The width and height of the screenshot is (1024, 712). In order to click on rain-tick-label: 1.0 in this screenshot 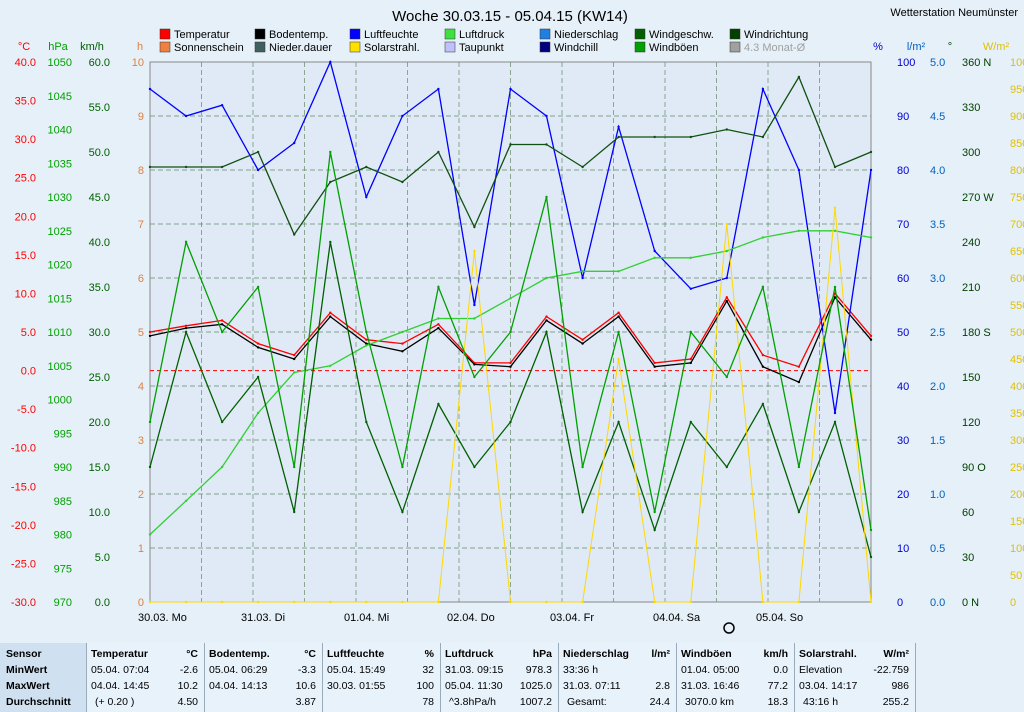, I will do `click(937, 495)`.